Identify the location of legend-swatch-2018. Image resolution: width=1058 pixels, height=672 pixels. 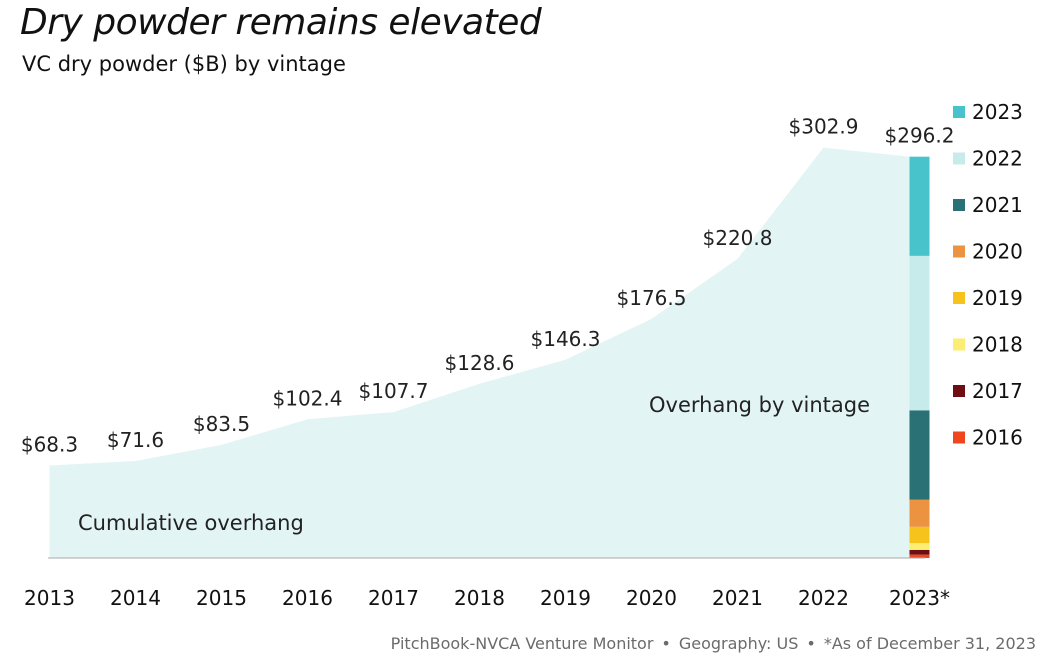
(959, 344).